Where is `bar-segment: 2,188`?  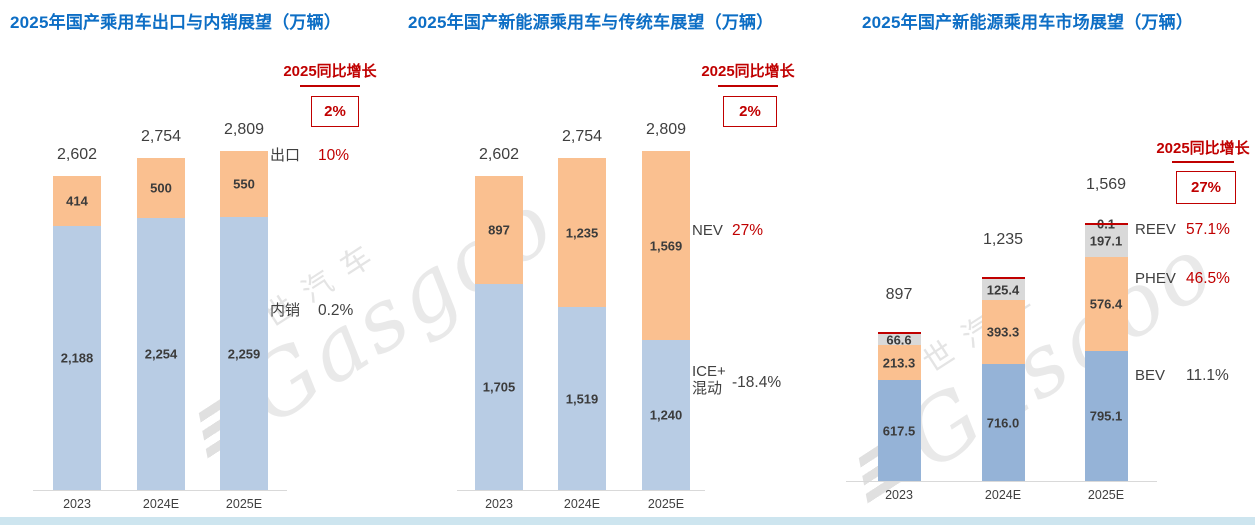
bar-segment: 2,188 is located at coordinates (77, 358).